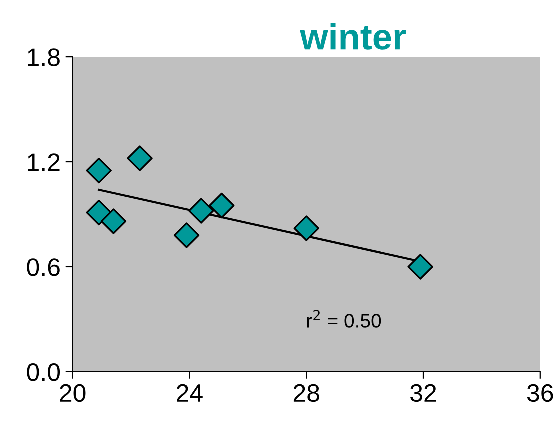  I want to click on x-tick-label: 24, so click(190, 393).